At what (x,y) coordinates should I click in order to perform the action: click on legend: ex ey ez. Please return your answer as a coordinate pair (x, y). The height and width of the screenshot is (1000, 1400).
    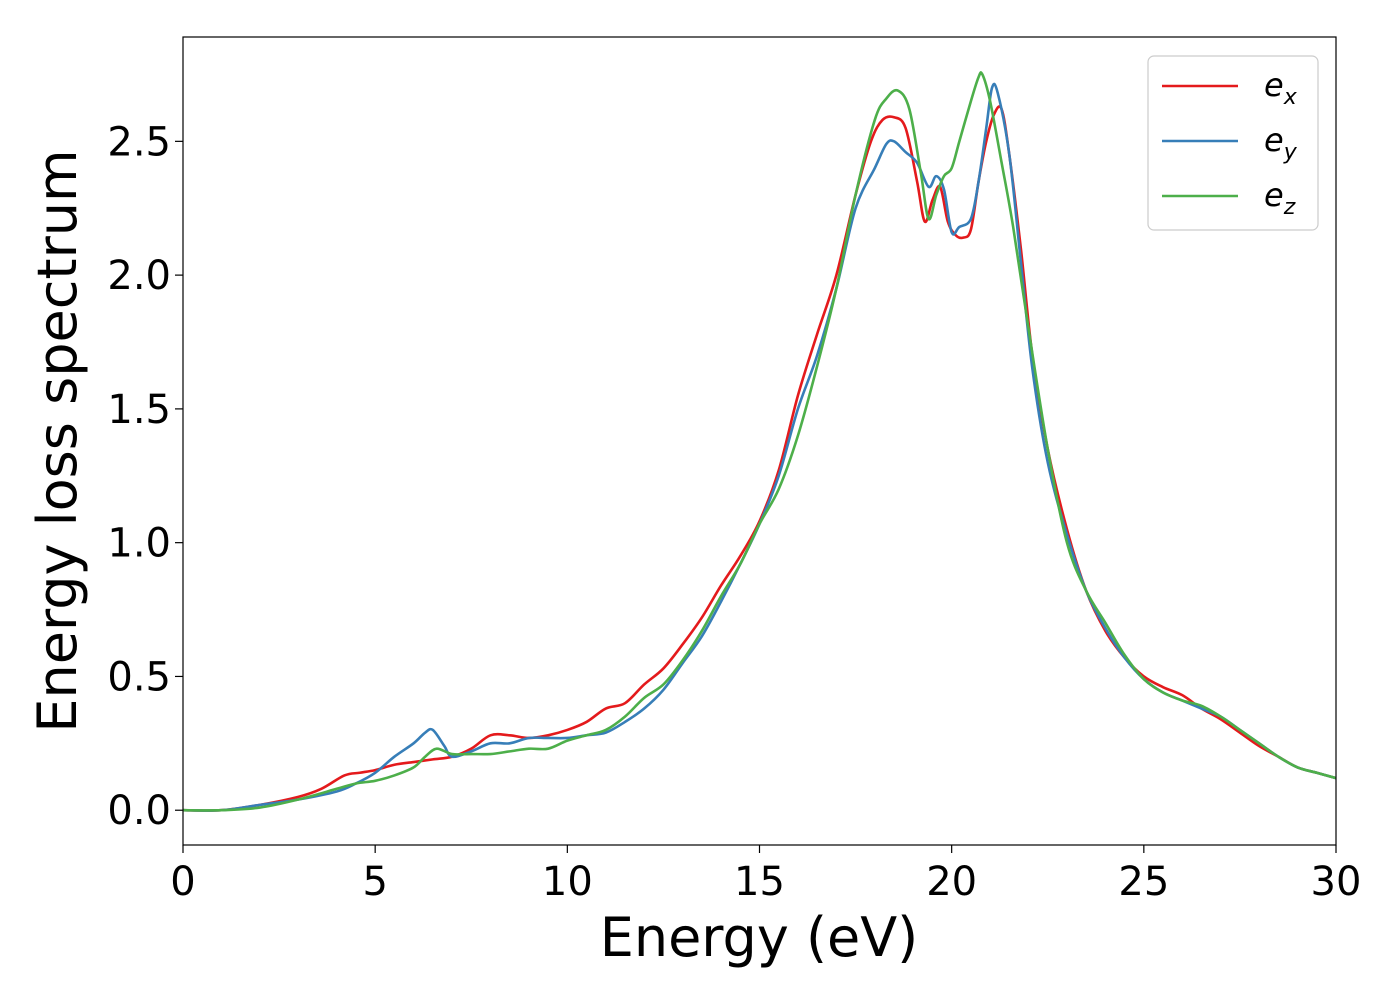
    Looking at the image, I should click on (1233, 143).